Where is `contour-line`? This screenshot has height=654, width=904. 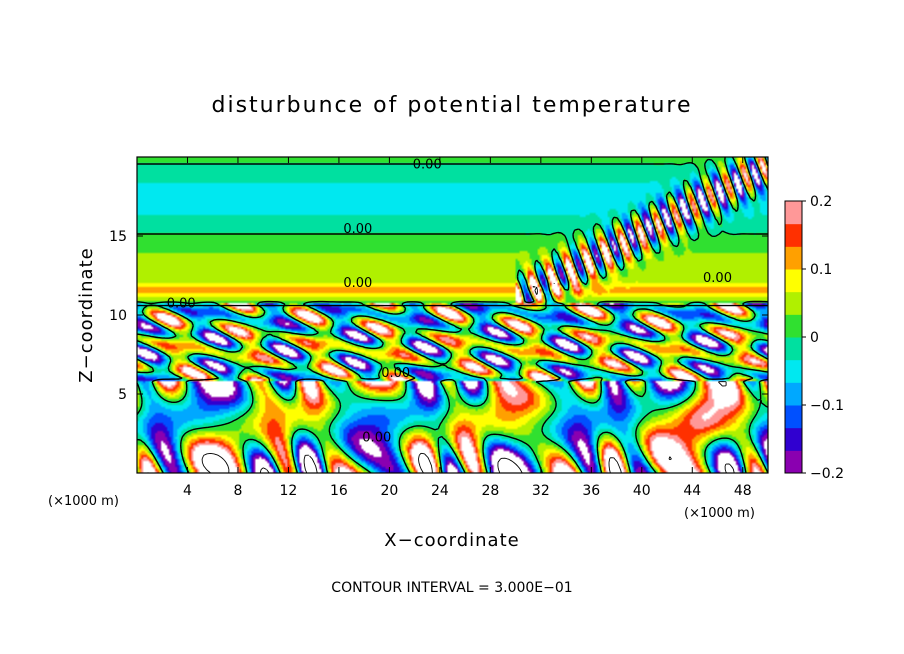
contour-line is located at coordinates (497, 464).